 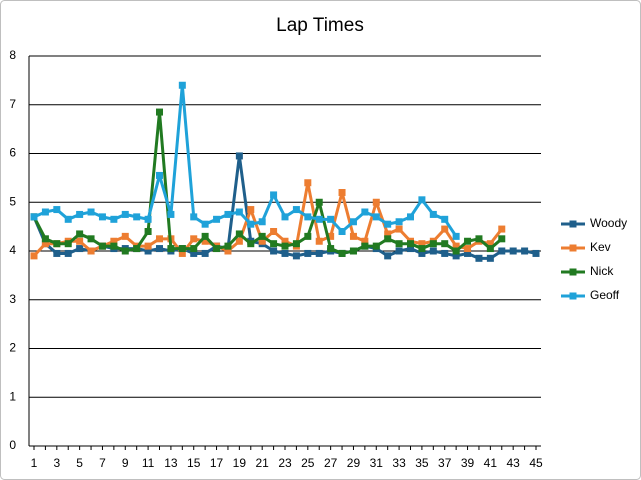 I want to click on x-tick-label: 45, so click(x=536, y=463).